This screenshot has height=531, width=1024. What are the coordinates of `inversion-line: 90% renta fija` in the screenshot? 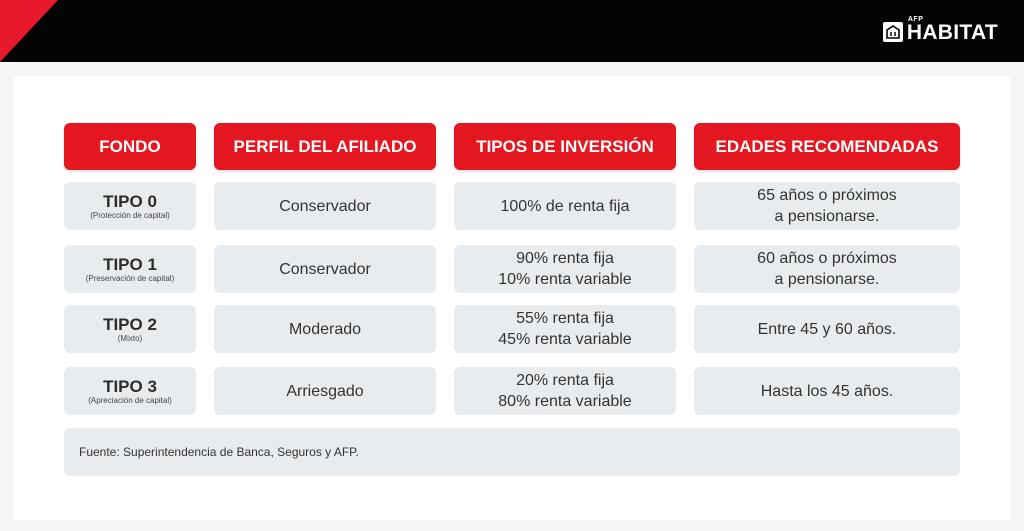 It's located at (565, 258).